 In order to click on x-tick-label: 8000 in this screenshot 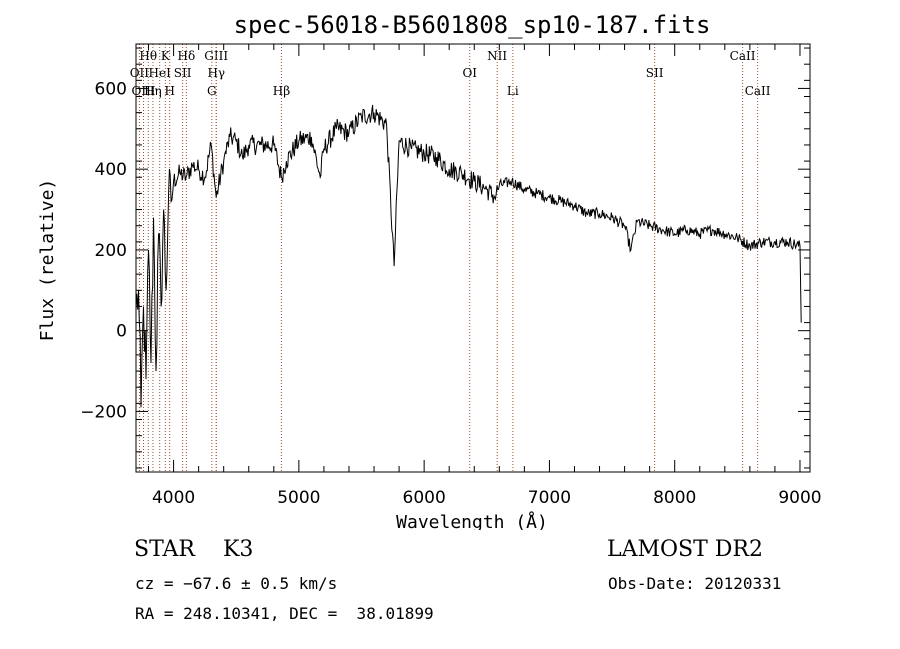, I will do `click(674, 498)`.